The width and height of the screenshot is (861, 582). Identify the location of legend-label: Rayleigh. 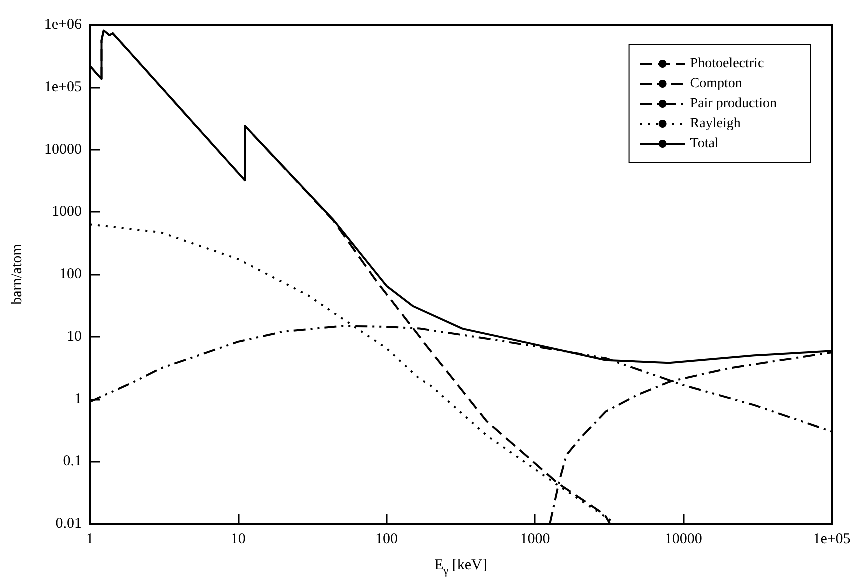
(715, 124).